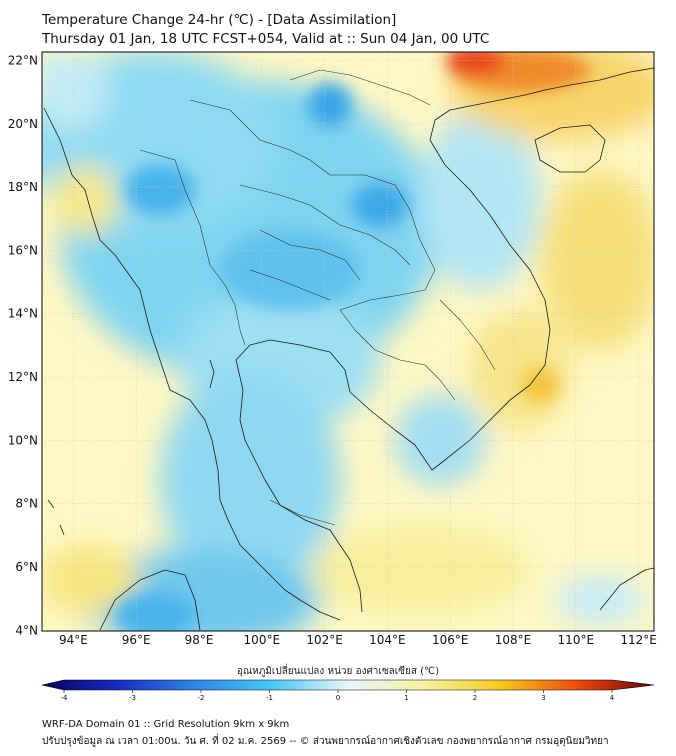  Describe the element at coordinates (73, 640) in the screenshot. I see `lon-tick-label: 94°E` at that location.